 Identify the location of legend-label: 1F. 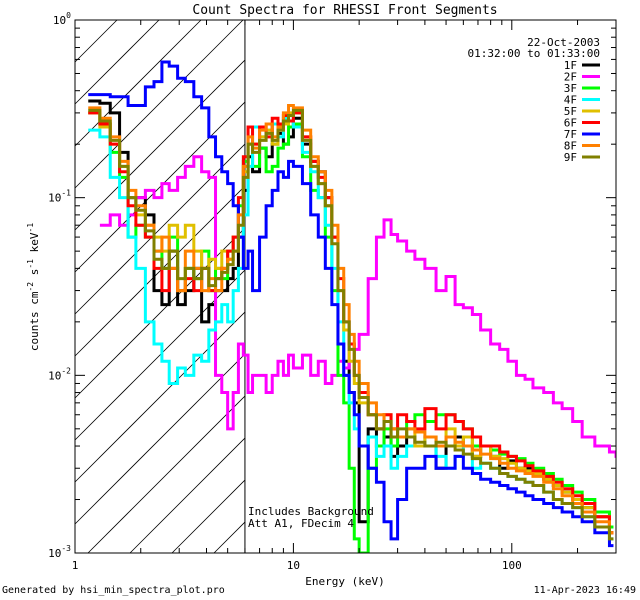
(570, 65).